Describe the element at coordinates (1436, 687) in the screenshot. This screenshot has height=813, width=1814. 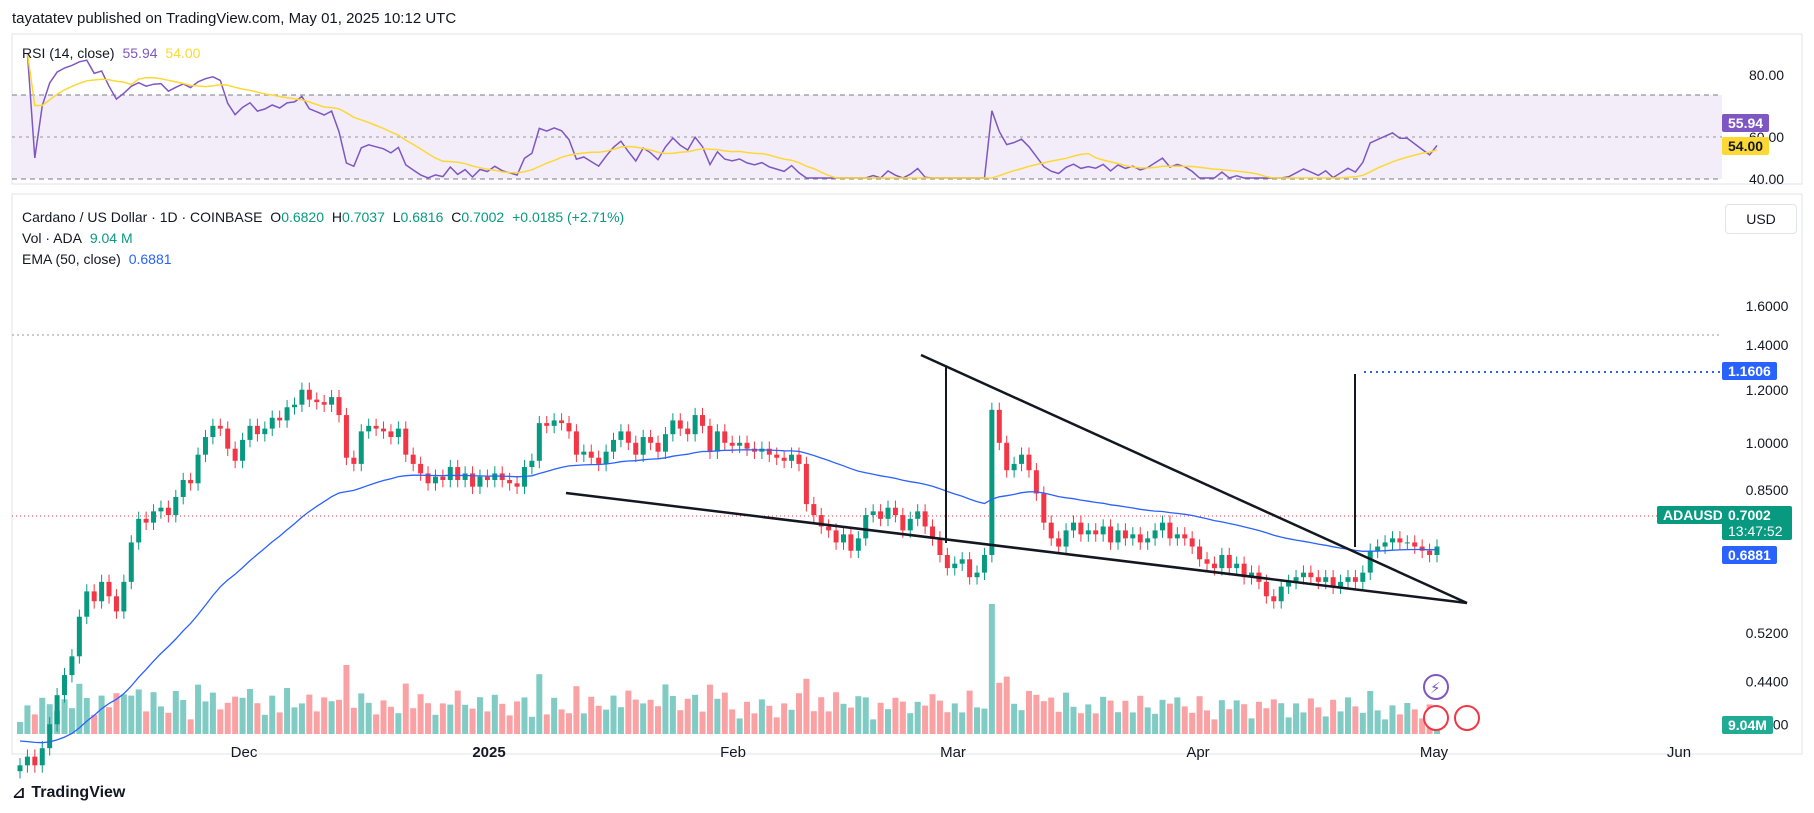
I see `event-icon` at that location.